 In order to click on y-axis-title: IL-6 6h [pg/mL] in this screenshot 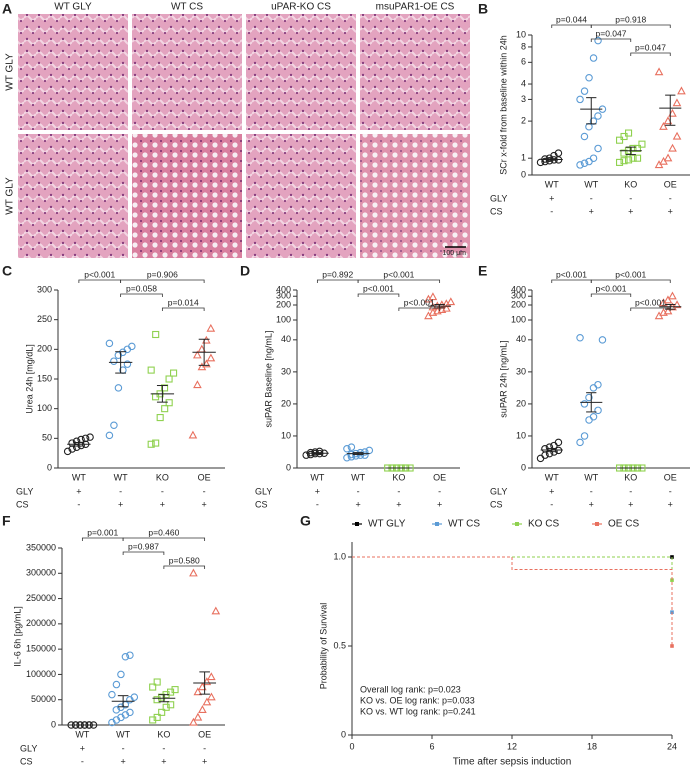, I will do `click(17, 636)`.